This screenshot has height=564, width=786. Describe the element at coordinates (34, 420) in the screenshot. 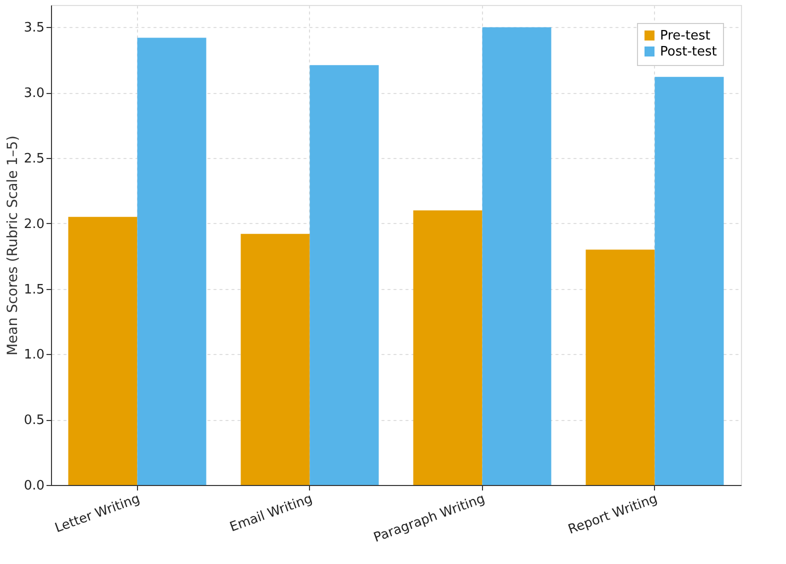

I see `y-tick-label: 0.5` at that location.